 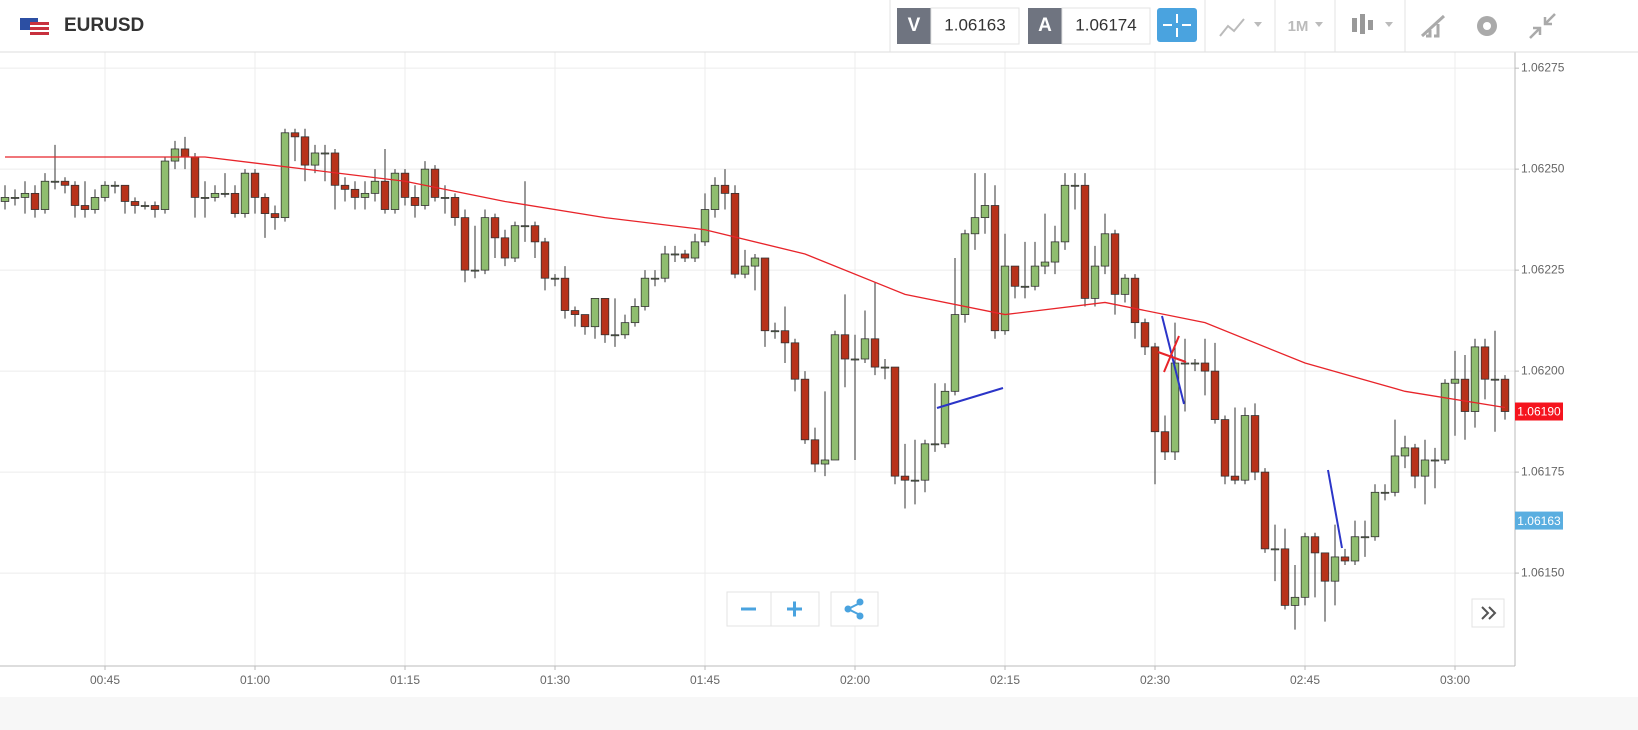 What do you see at coordinates (1539, 521) in the screenshot?
I see `price-marker-label: 1.06163` at bounding box center [1539, 521].